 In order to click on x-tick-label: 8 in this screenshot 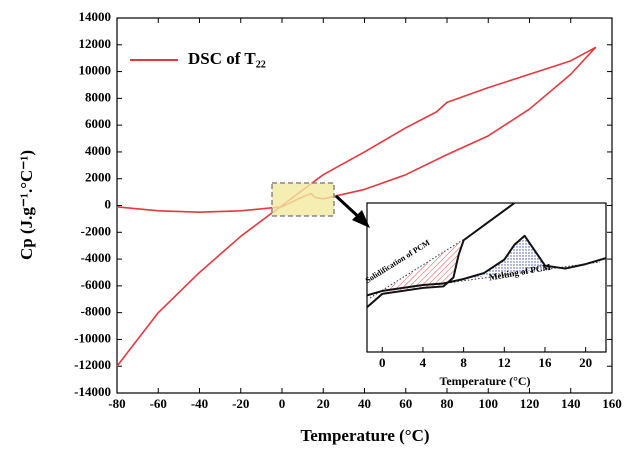, I will do `click(463, 362)`.